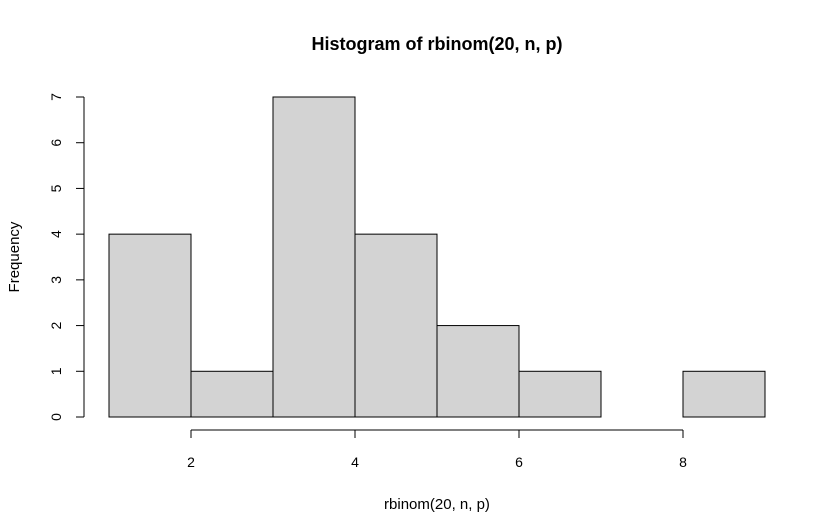 Image resolution: width=832 pixels, height=532 pixels. Describe the element at coordinates (683, 462) in the screenshot. I see `x-tick-label: 8` at that location.